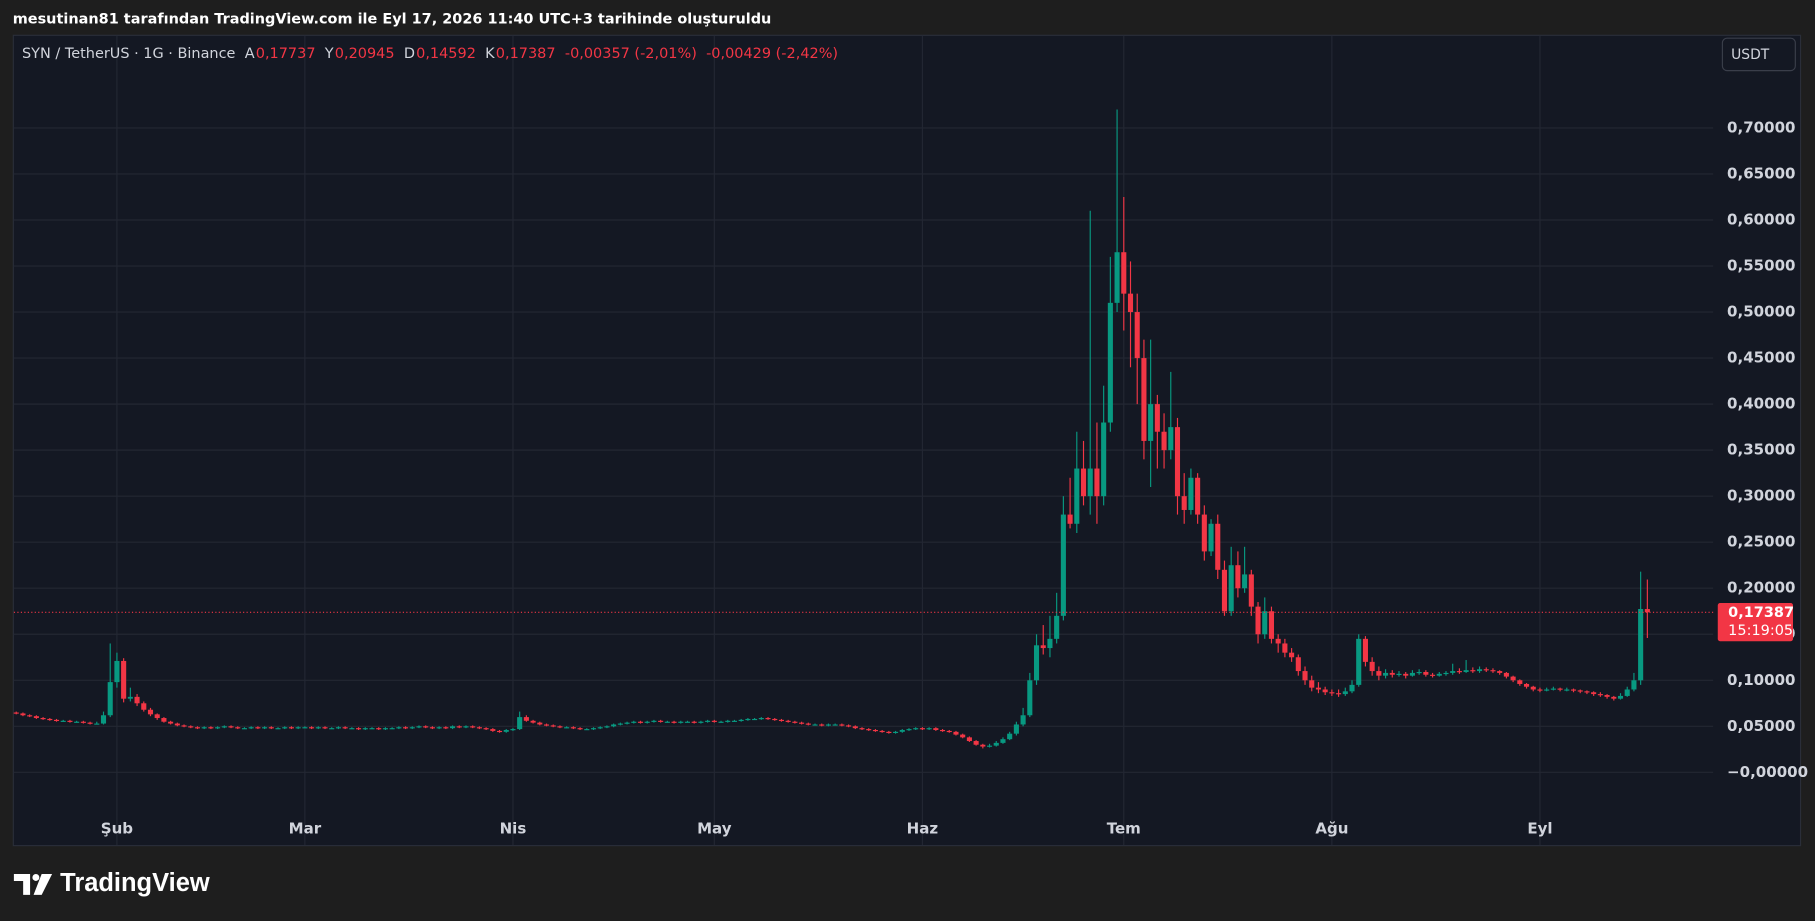 The image size is (1815, 921). I want to click on y-tick-label: −0,00000, so click(1767, 772).